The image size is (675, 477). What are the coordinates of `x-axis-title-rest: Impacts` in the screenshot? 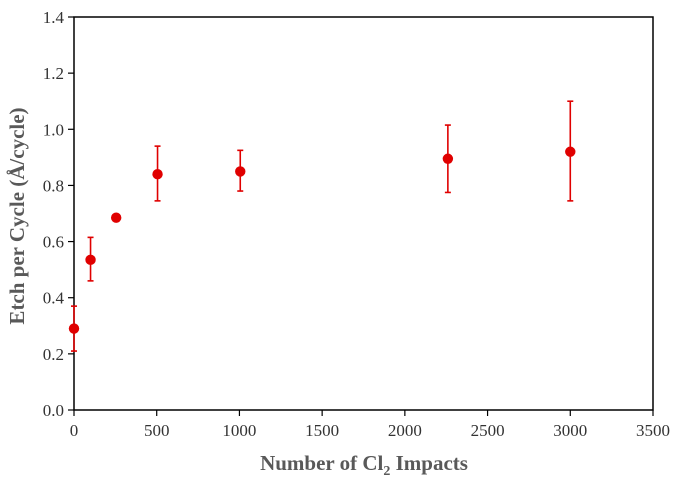 It's located at (429, 463).